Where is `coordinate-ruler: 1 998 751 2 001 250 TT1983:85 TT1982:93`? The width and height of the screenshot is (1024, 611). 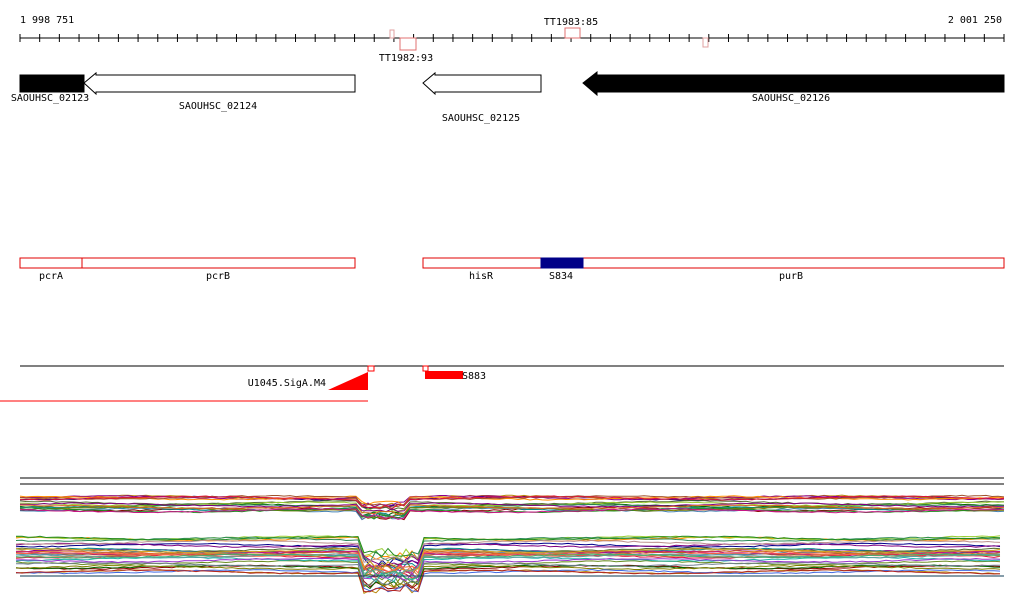 coordinate-ruler: 1 998 751 2 001 250 TT1983:85 TT1982:93 is located at coordinates (512, 39).